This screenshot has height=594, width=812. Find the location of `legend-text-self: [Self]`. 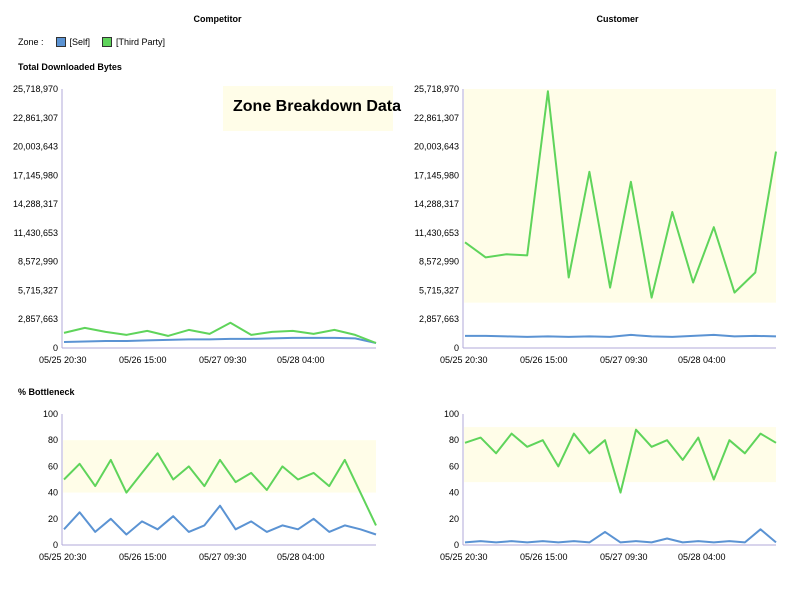

legend-text-self: [Self] is located at coordinates (80, 42).